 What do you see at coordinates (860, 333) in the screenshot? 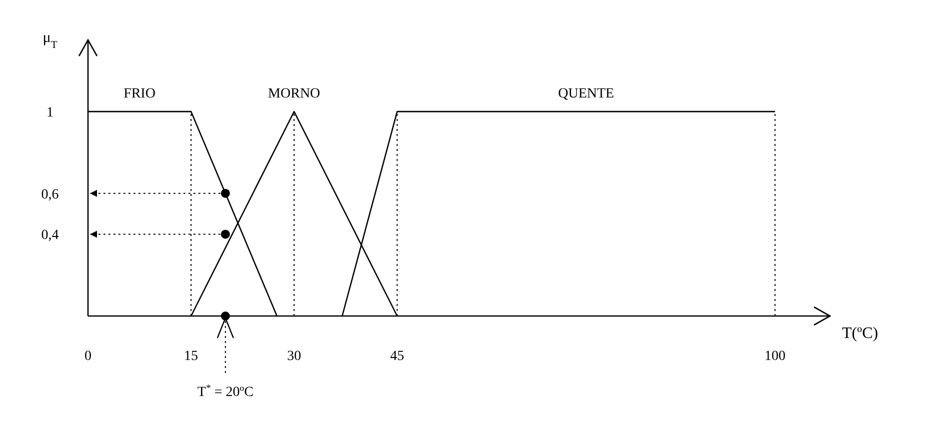
I see `x-axis-title: T(ºC)` at bounding box center [860, 333].